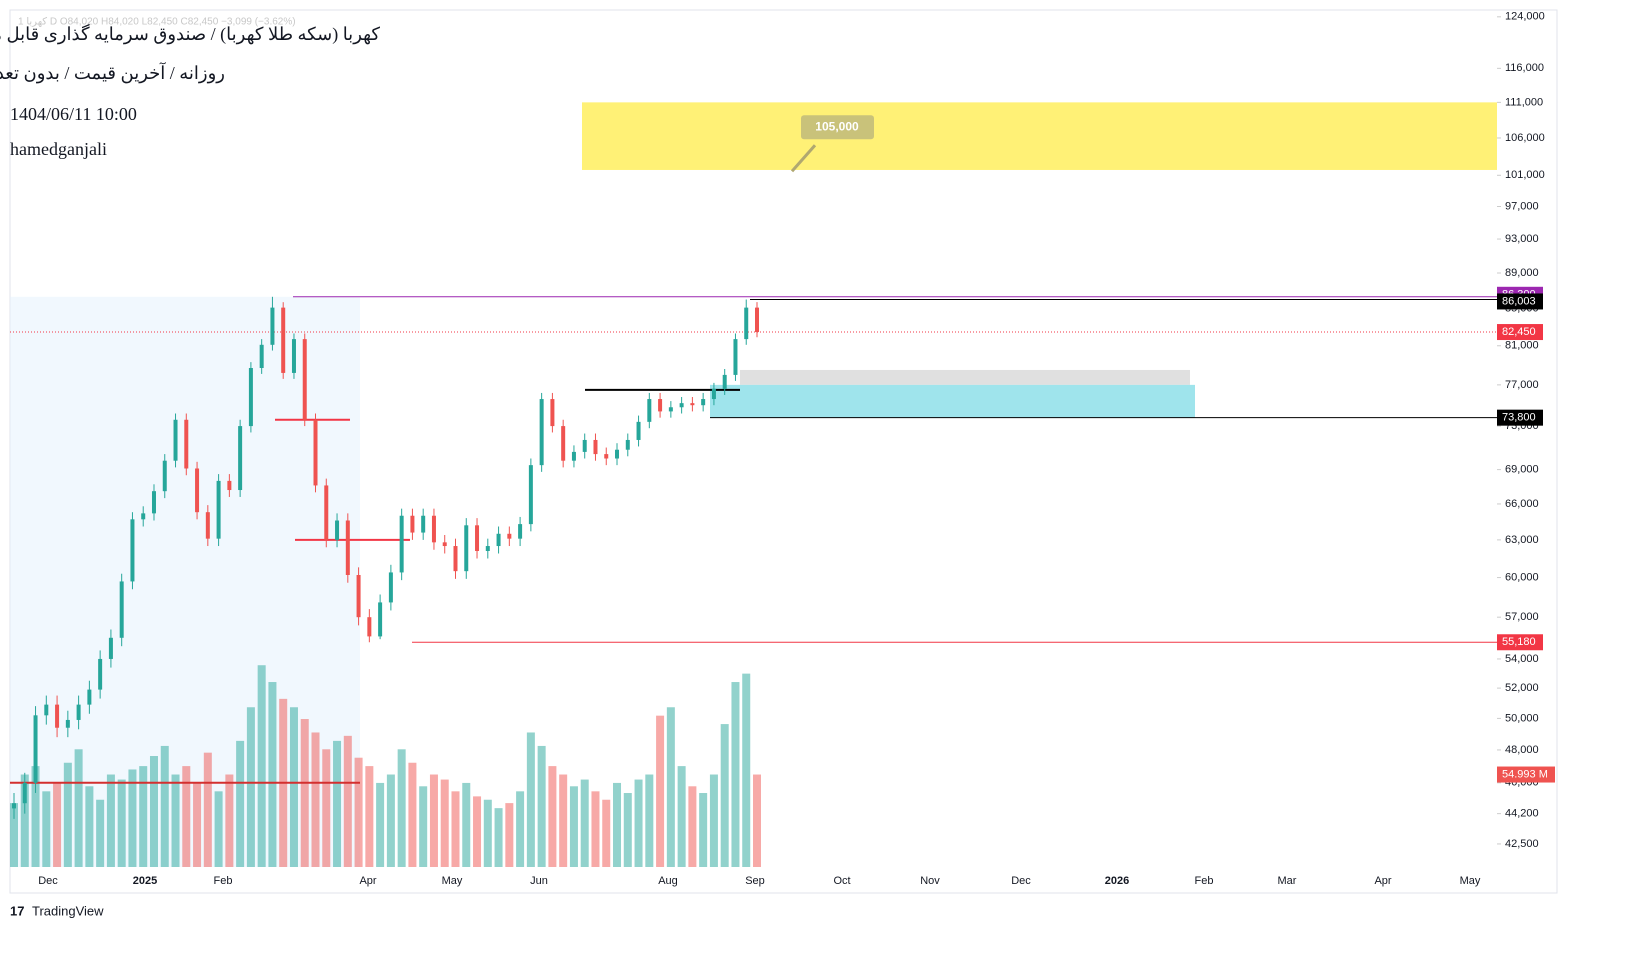  I want to click on y-tick-label: 69,000, so click(1522, 470).